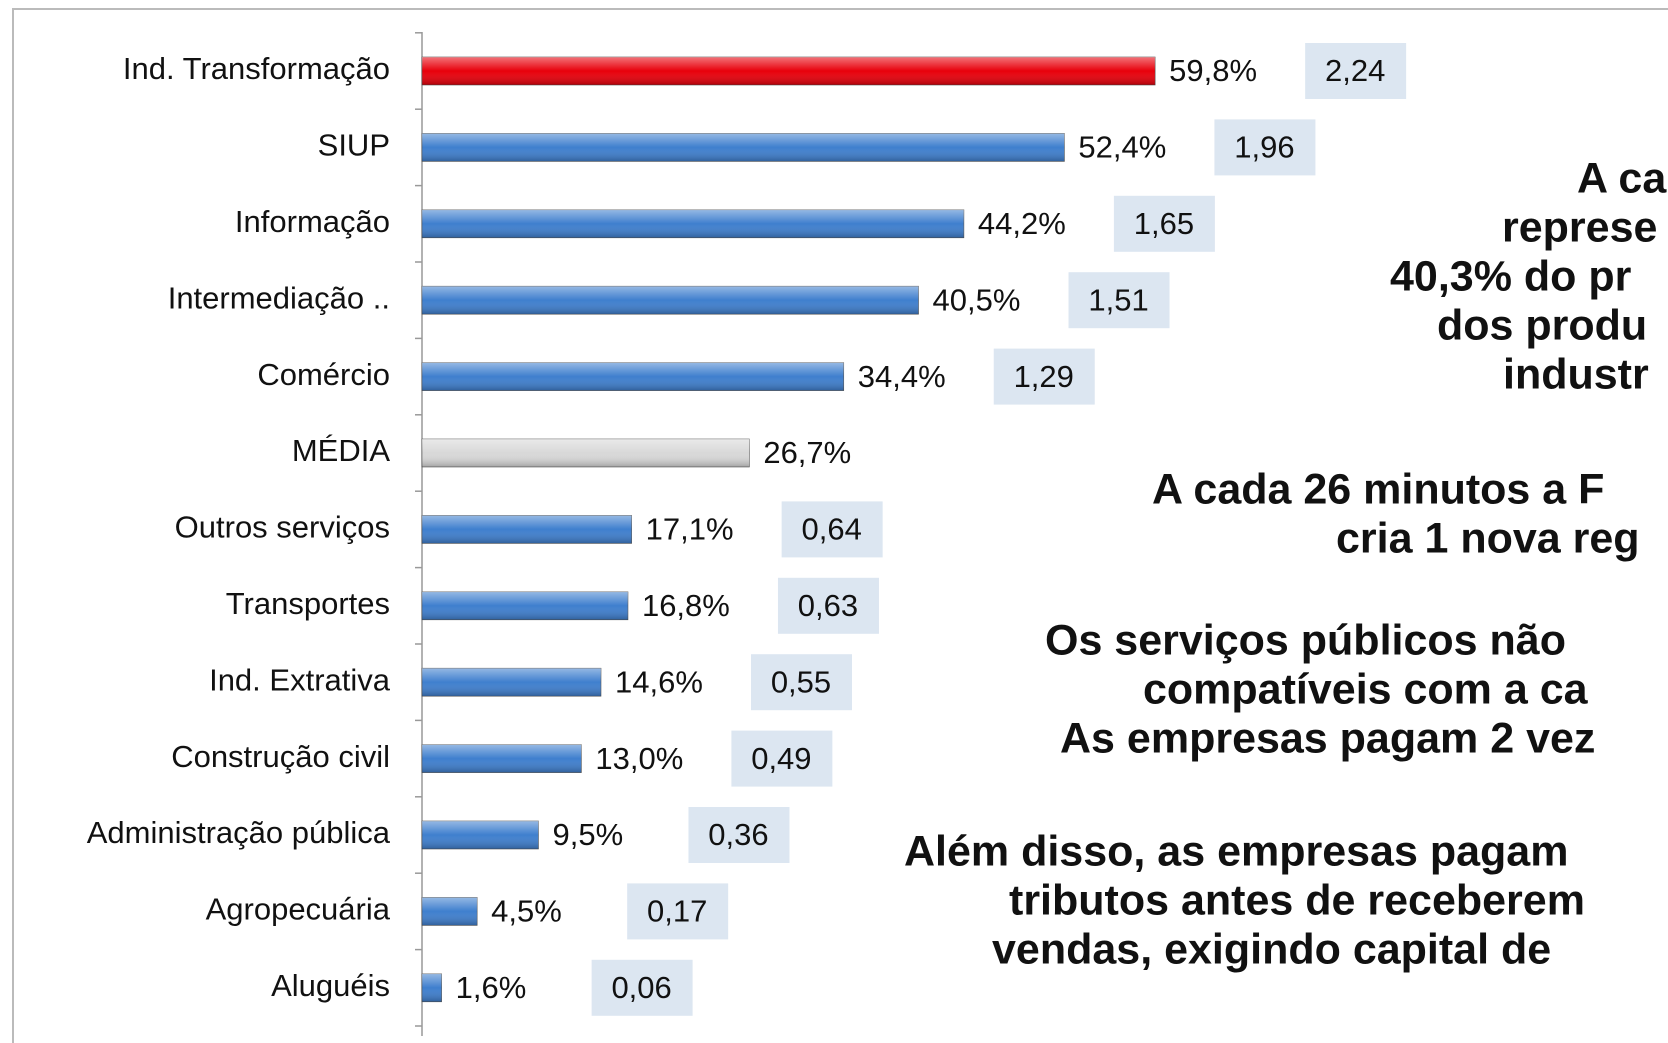 Image resolution: width=1668 pixels, height=1043 pixels. What do you see at coordinates (1122, 147) in the screenshot?
I see `value-label: 52,4%` at bounding box center [1122, 147].